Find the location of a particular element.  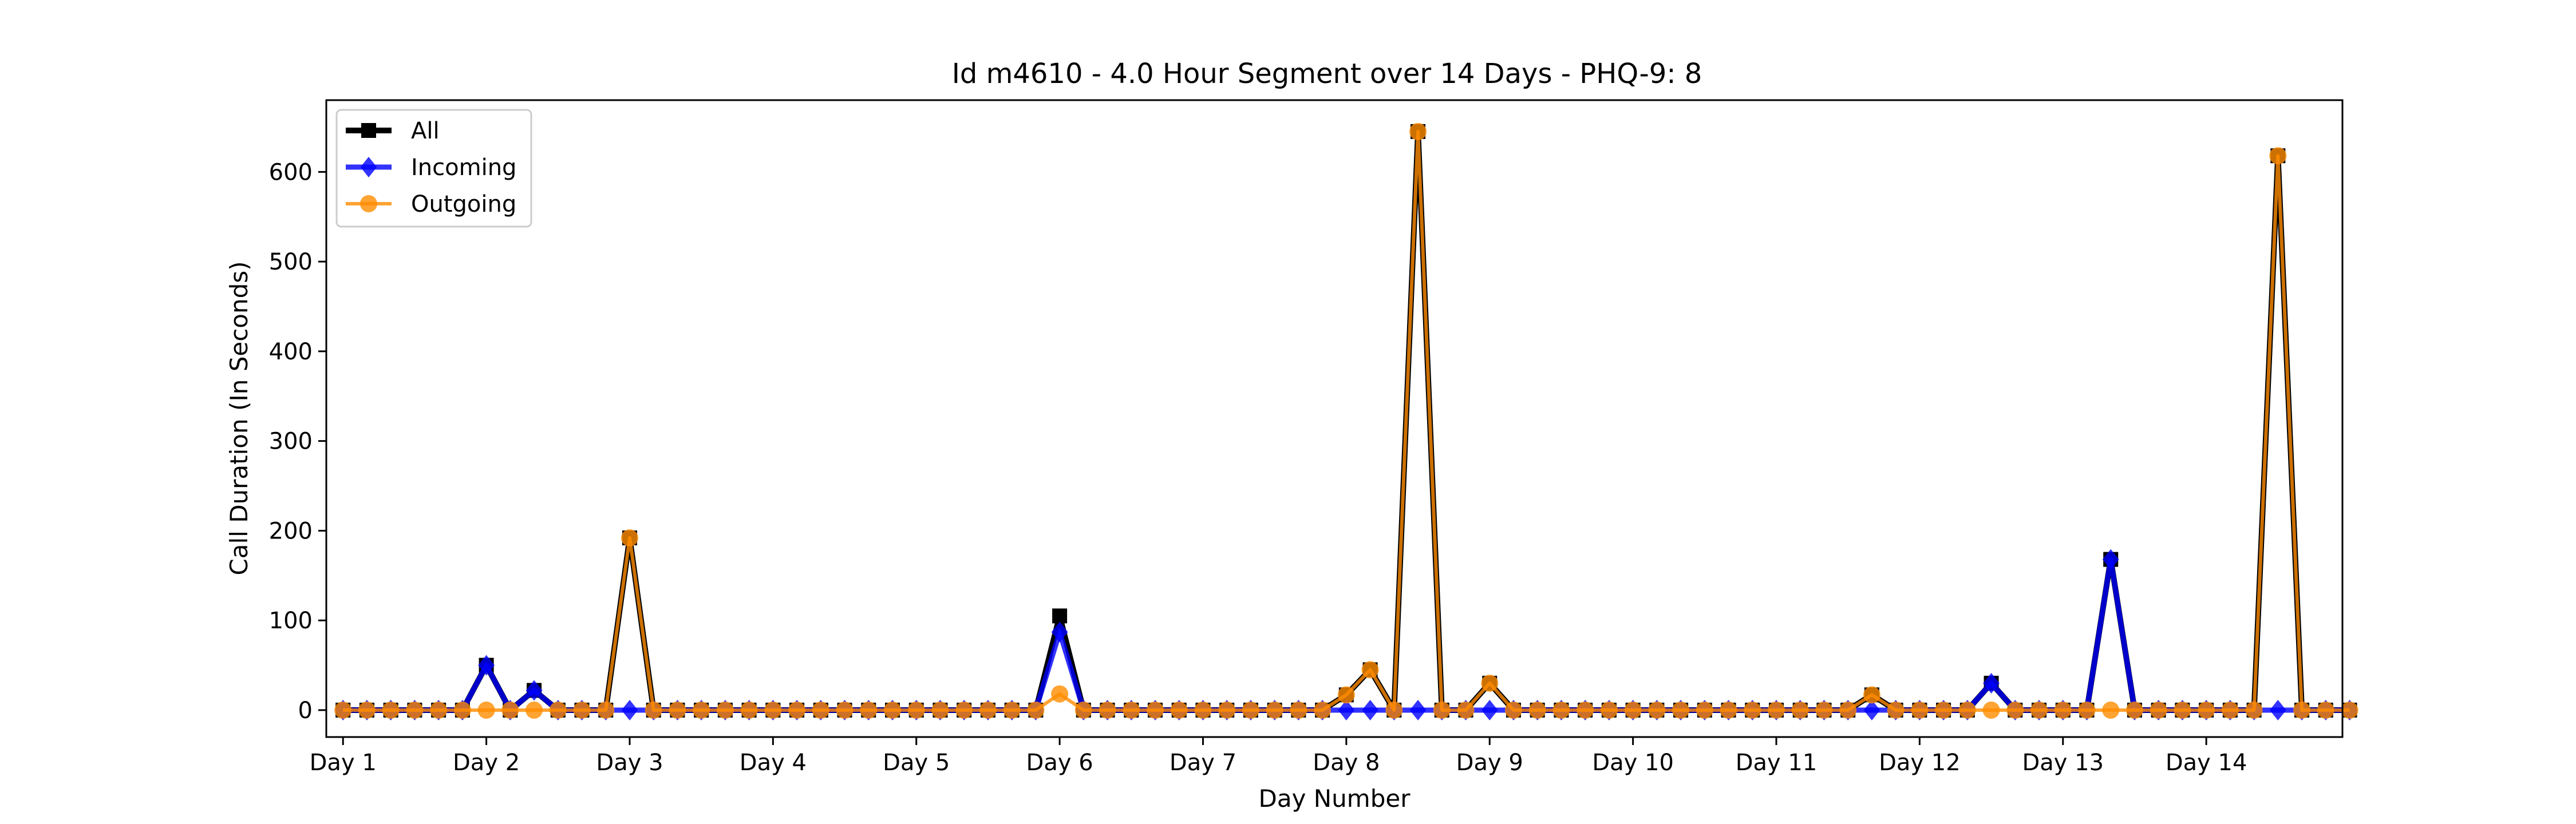

y-tick-label: 500 is located at coordinates (291, 262).